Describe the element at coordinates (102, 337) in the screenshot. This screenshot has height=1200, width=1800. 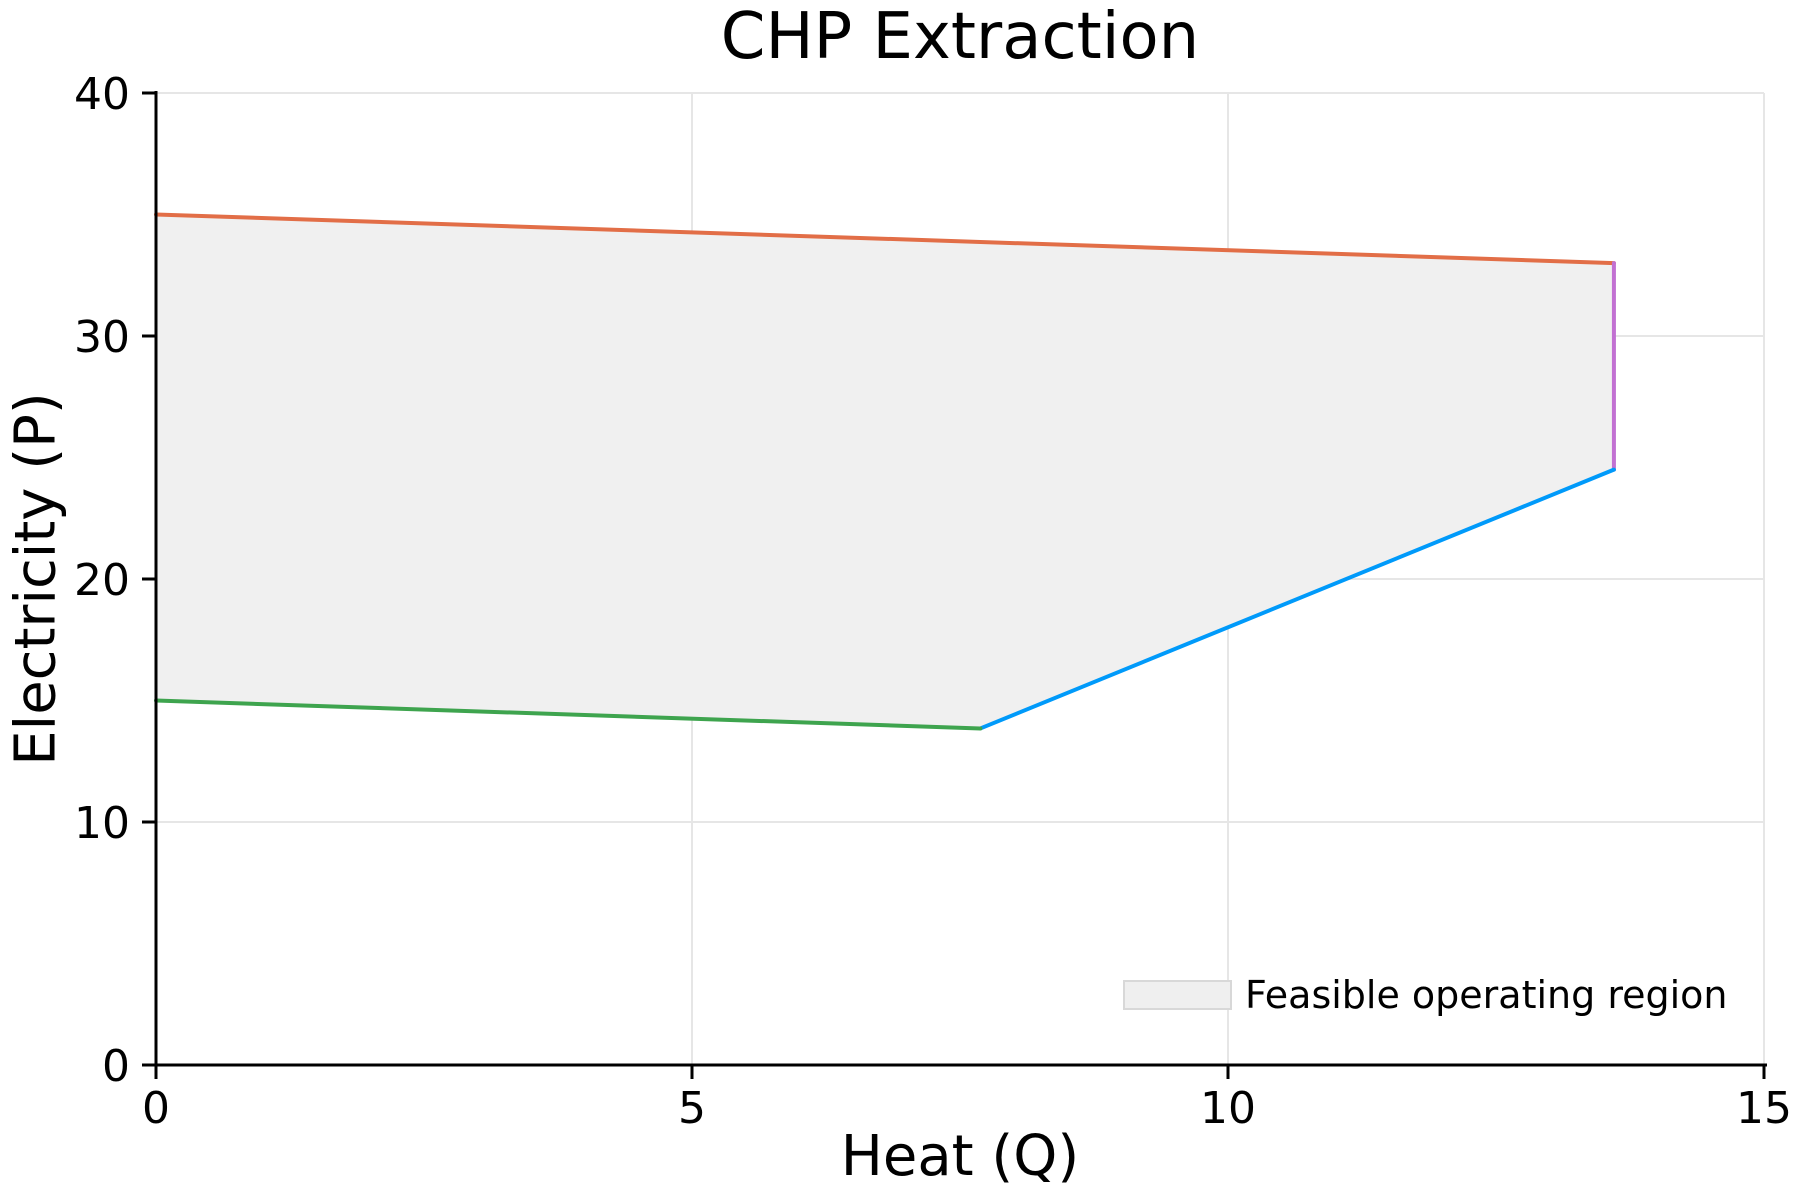
I see `y-tick-label-30: 30` at that location.